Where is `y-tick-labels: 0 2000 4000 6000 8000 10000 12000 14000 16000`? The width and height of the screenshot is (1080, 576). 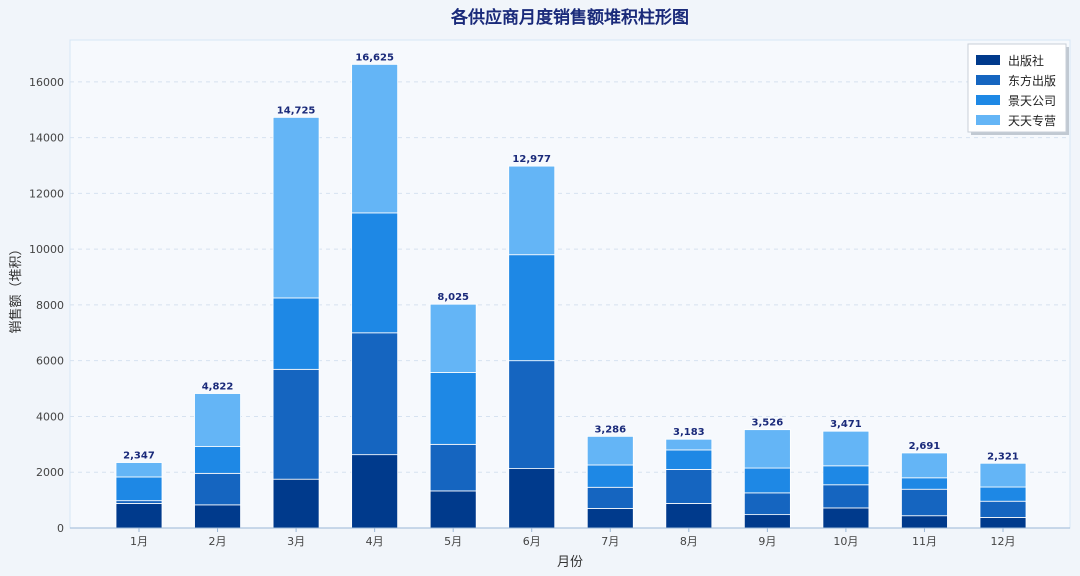 y-tick-labels: 0 2000 4000 6000 8000 10000 12000 14000 16000 is located at coordinates (46, 305).